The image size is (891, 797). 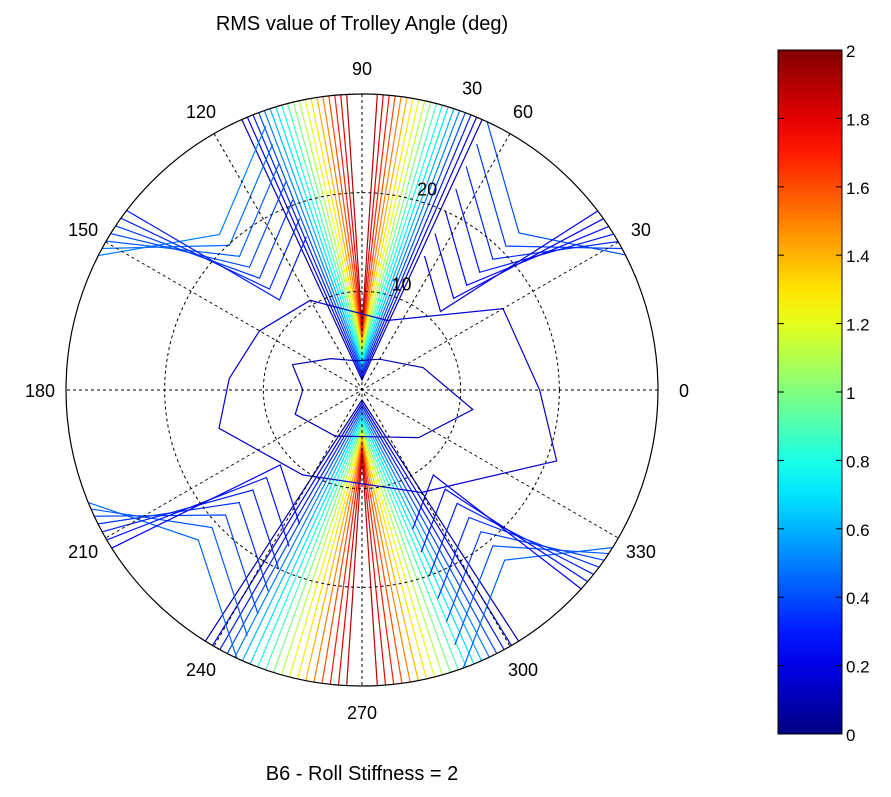 I want to click on colorbar-tick-label: 1.4, so click(x=858, y=256).